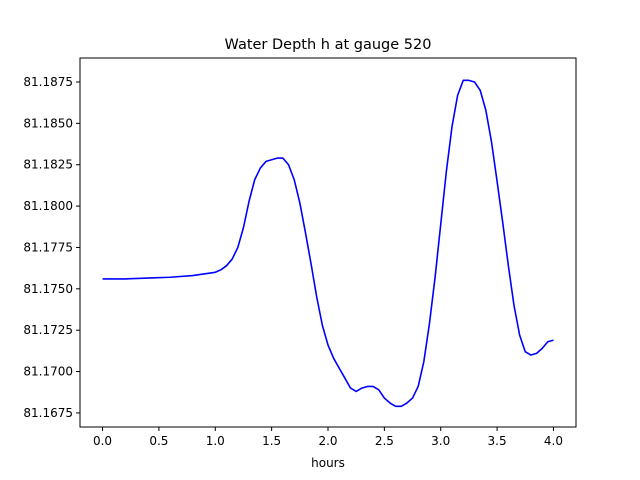 This screenshot has width=640, height=480. What do you see at coordinates (158, 441) in the screenshot?
I see `x-tick-label: 0.5` at bounding box center [158, 441].